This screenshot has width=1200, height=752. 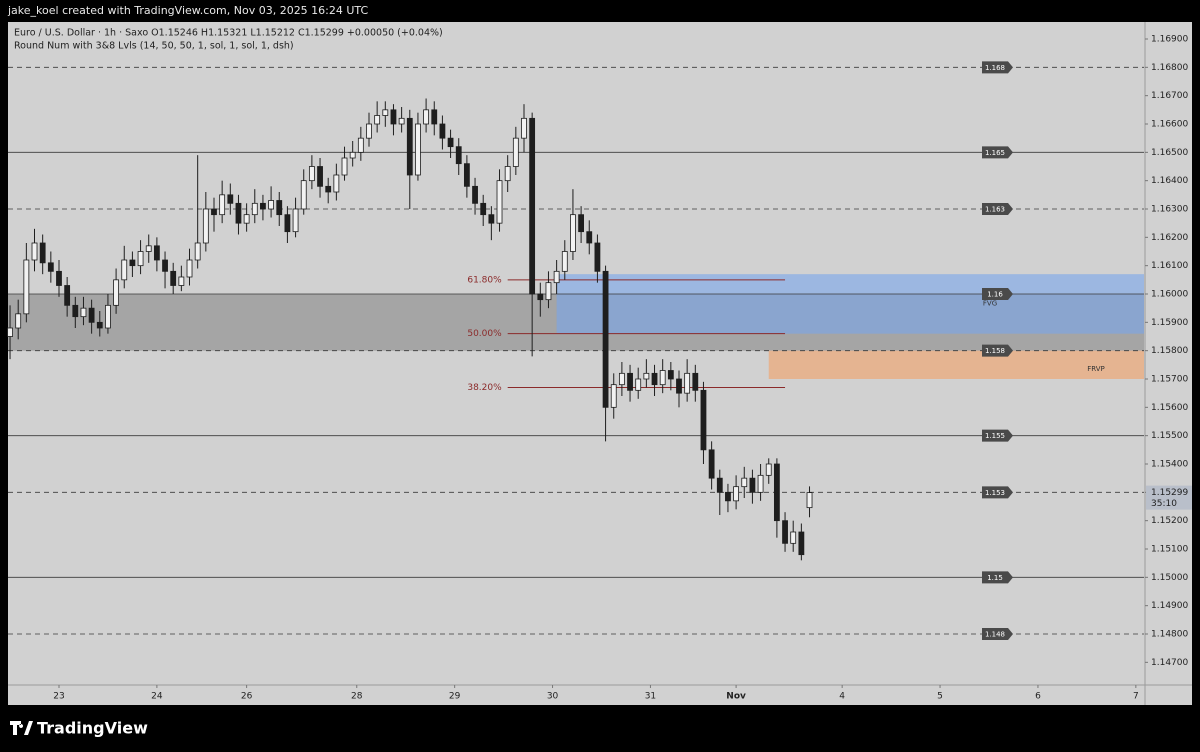 What do you see at coordinates (995, 153) in the screenshot?
I see `level-tag-label: 1.165` at bounding box center [995, 153].